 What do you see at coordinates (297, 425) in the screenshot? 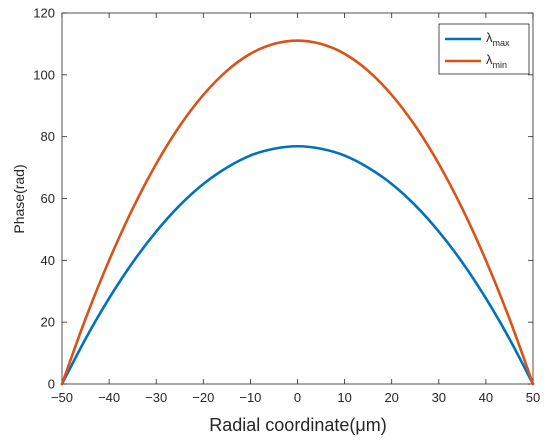
I see `x-axis-label: Radial coordinate(μm)` at bounding box center [297, 425].